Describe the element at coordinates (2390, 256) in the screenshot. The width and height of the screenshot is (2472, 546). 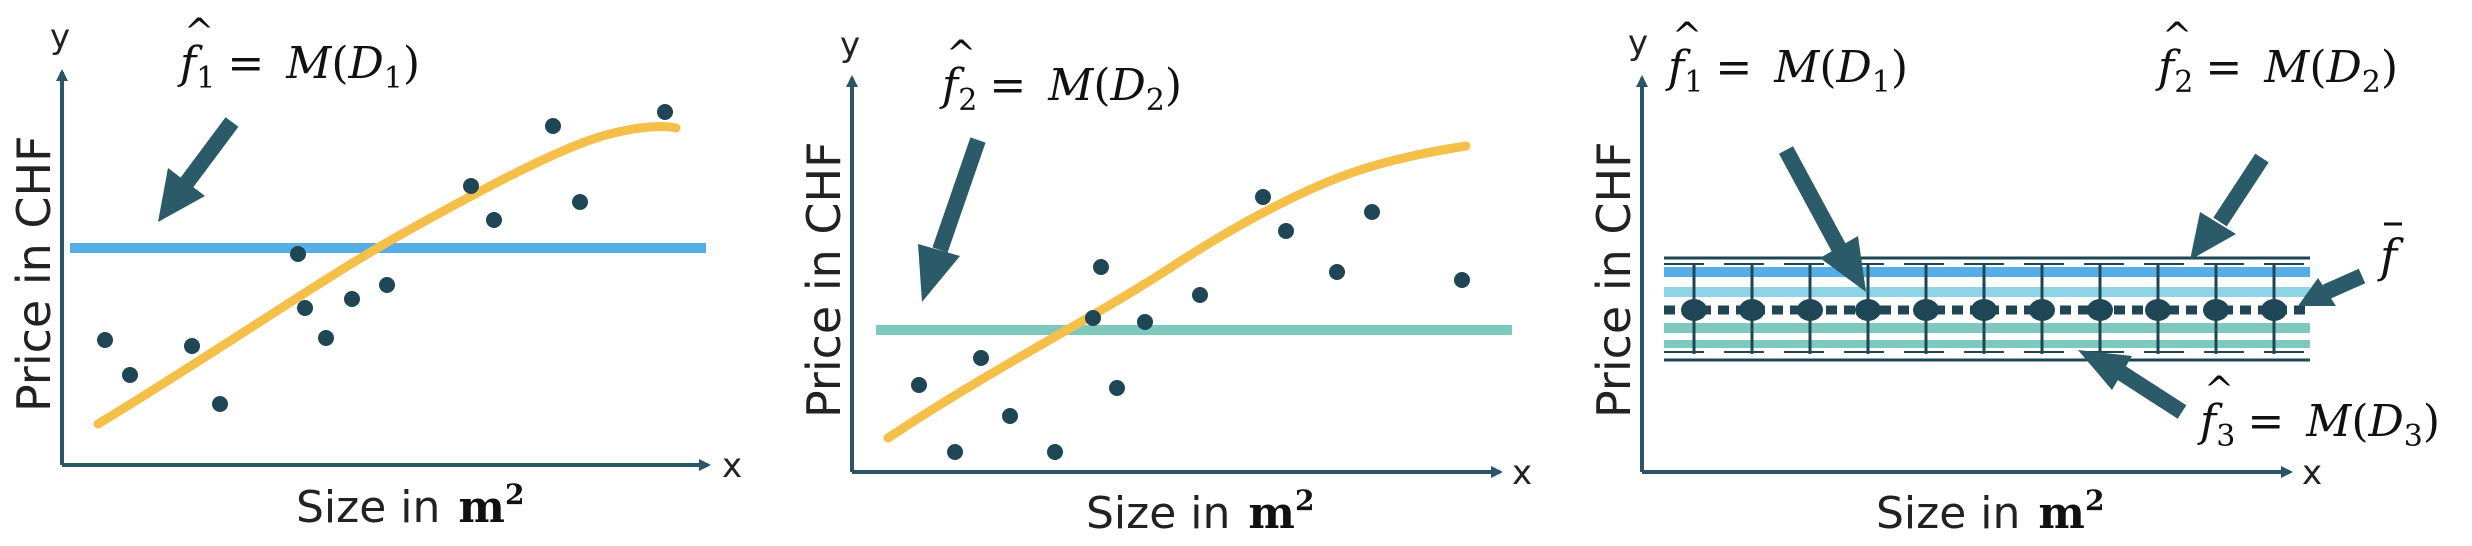
I see `panel-3-mean-label: f` at that location.